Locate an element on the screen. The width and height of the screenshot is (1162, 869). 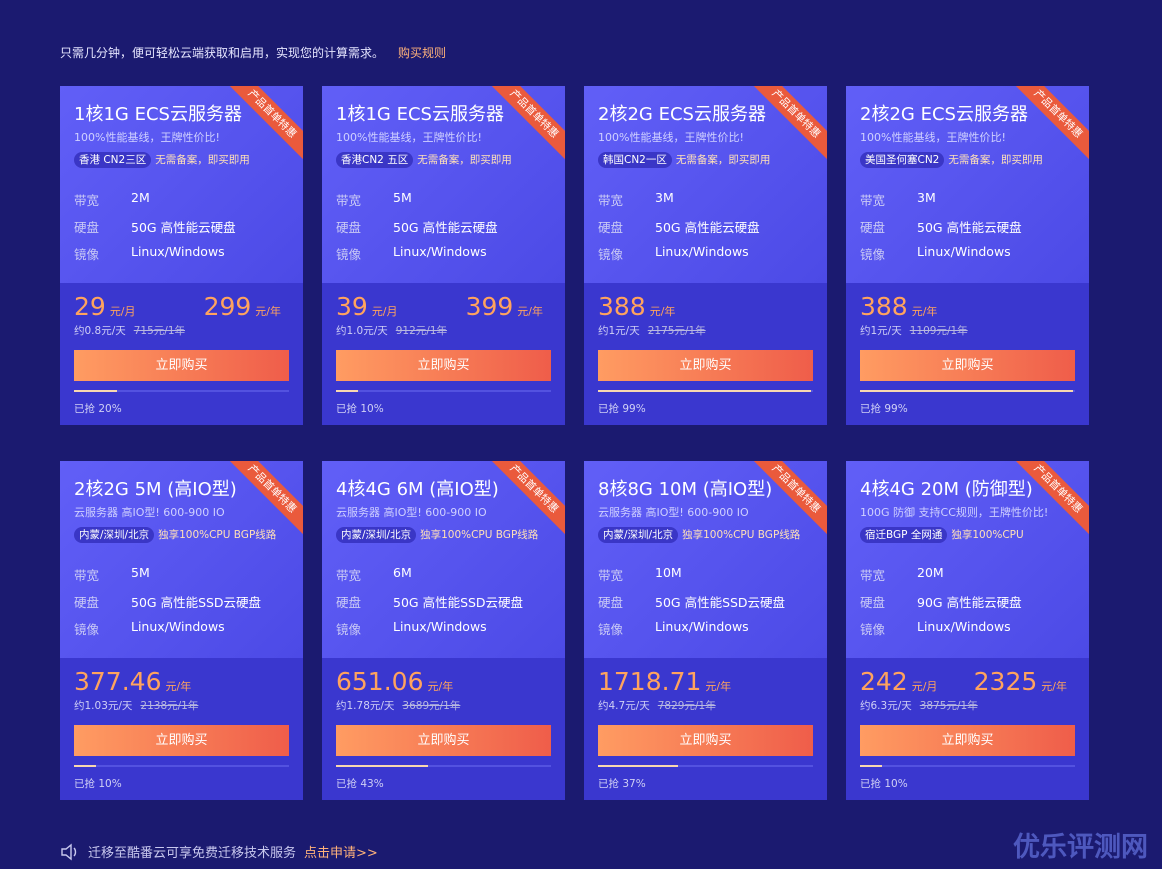
price: 299 元/年 is located at coordinates (242, 306).